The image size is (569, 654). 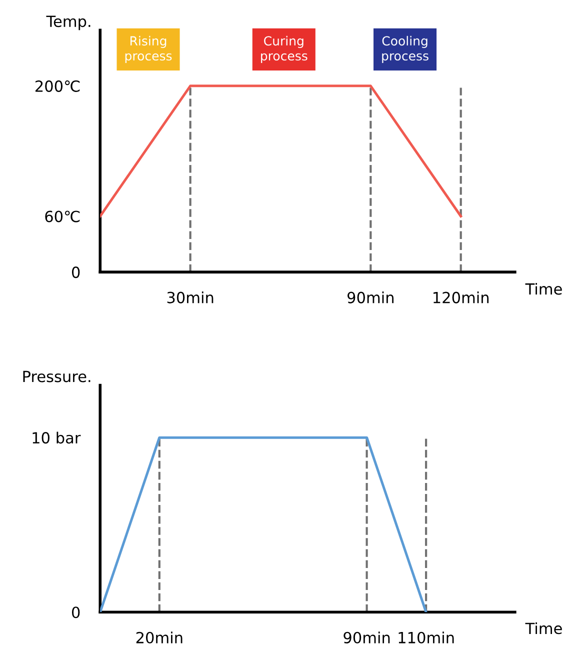 I want to click on y-tick-label: 10 bar, so click(x=56, y=438).